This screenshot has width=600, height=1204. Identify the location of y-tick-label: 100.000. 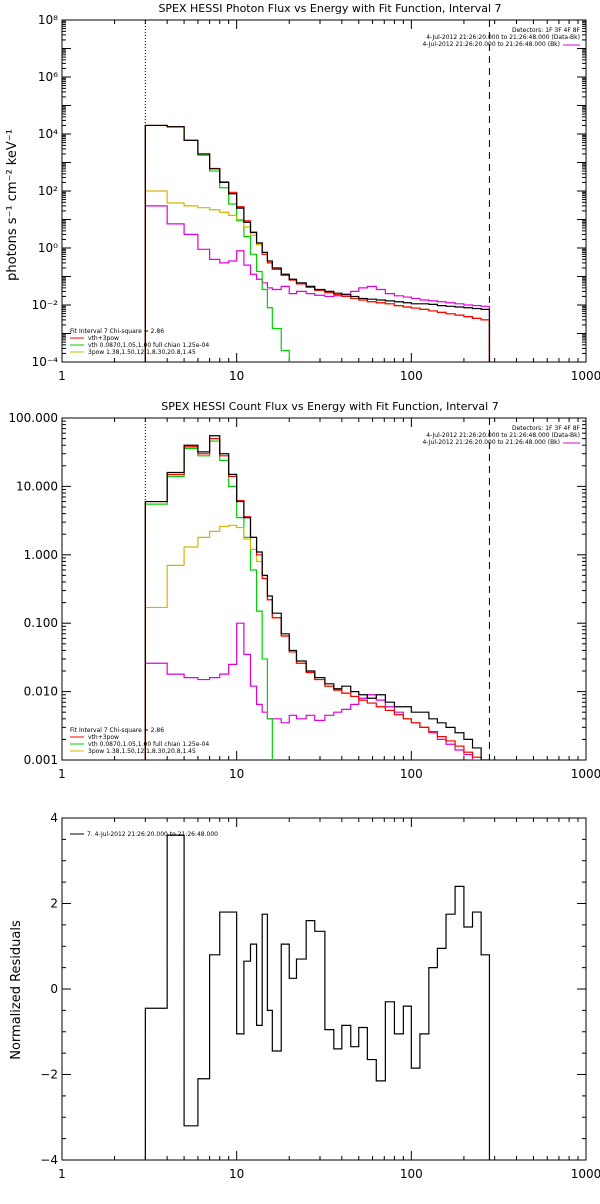
(33, 418).